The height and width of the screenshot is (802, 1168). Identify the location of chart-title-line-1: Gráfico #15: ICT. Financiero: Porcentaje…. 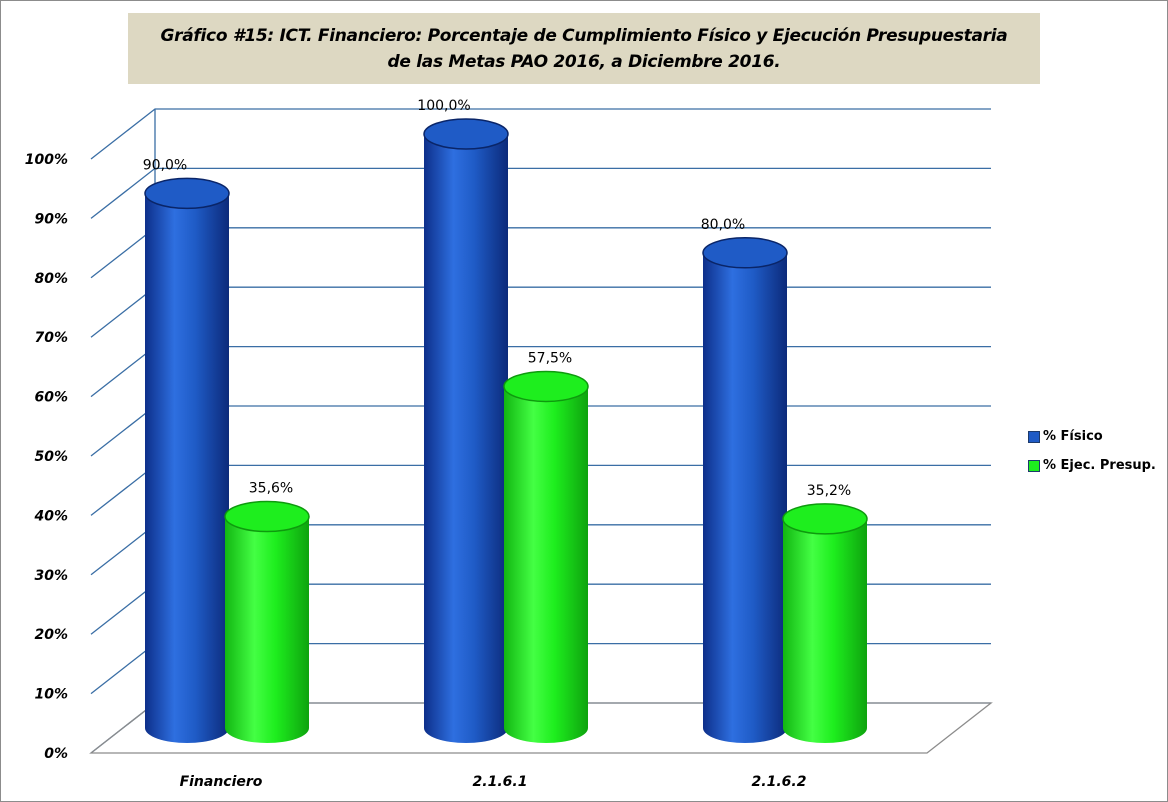
(584, 35).